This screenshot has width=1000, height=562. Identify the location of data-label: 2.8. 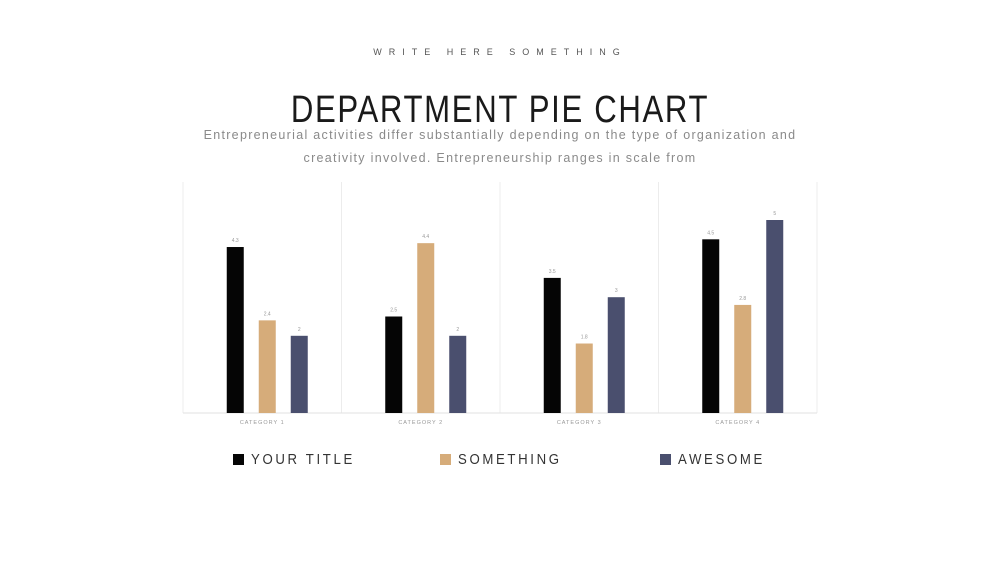
(742, 299).